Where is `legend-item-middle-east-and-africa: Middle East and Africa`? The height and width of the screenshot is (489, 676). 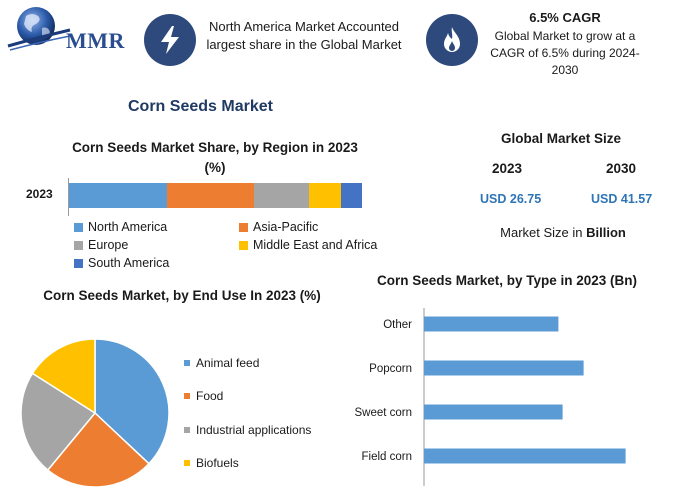
legend-item-middle-east-and-africa: Middle East and Africa is located at coordinates (321, 245).